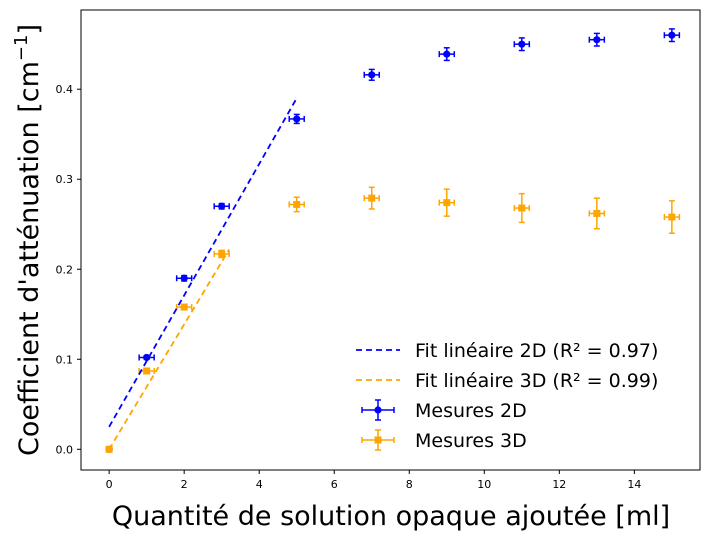  What do you see at coordinates (471, 411) in the screenshot?
I see `legend-label: Mesures 2D` at bounding box center [471, 411].